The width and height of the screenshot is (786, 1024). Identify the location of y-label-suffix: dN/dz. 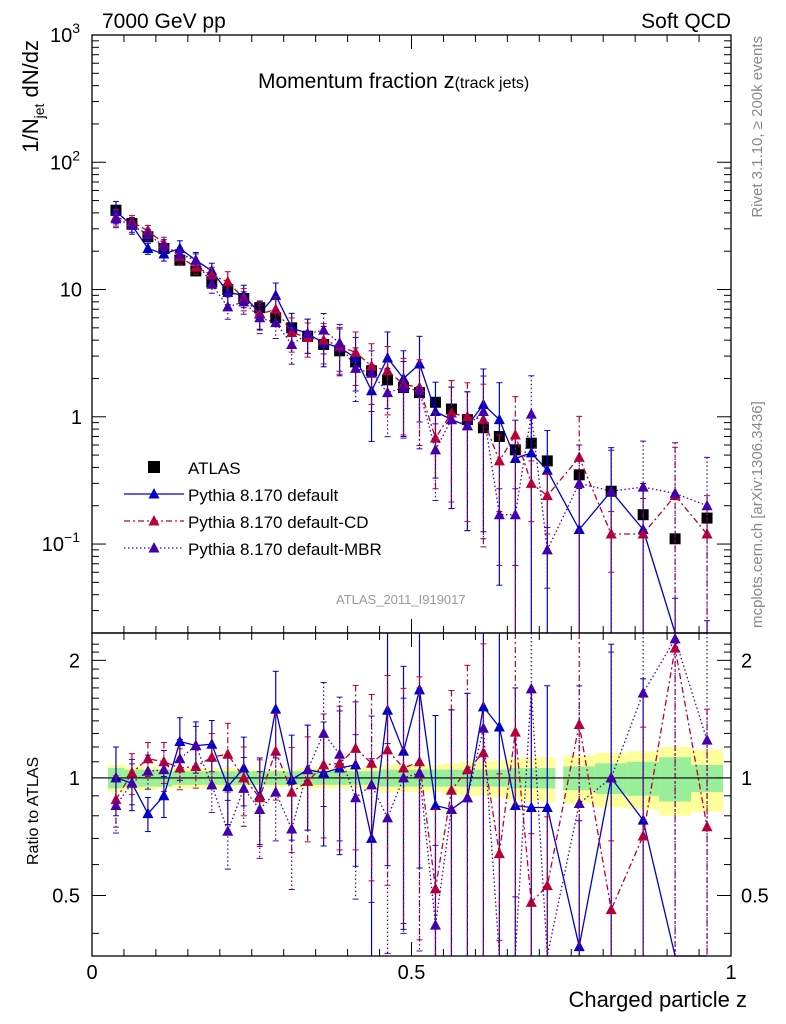
(30, 72).